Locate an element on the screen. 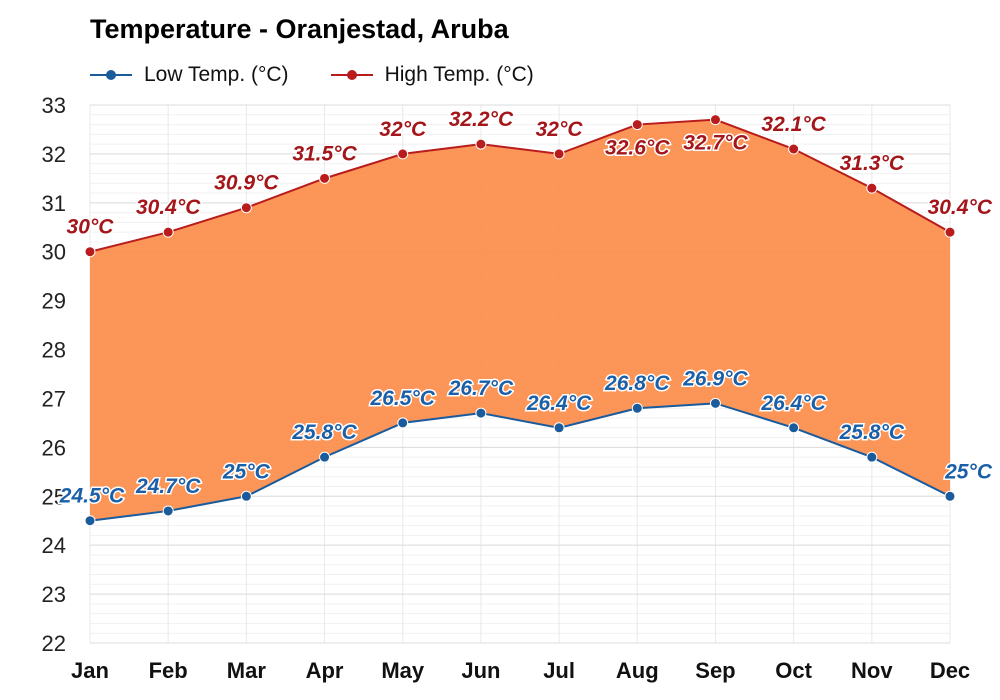 The height and width of the screenshot is (700, 1000). y-tick-label: 31 is located at coordinates (54, 203).